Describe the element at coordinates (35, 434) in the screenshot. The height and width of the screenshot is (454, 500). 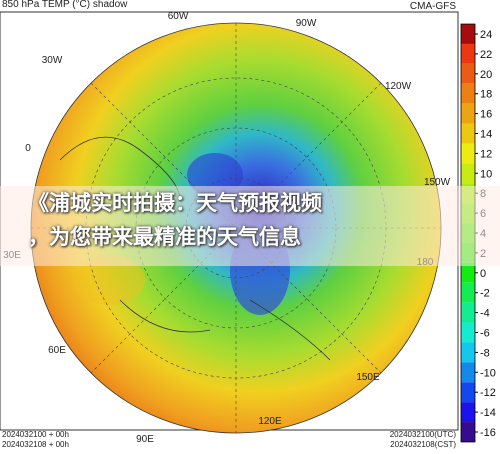
I see `footer-text: 2024032100 + 00h` at that location.